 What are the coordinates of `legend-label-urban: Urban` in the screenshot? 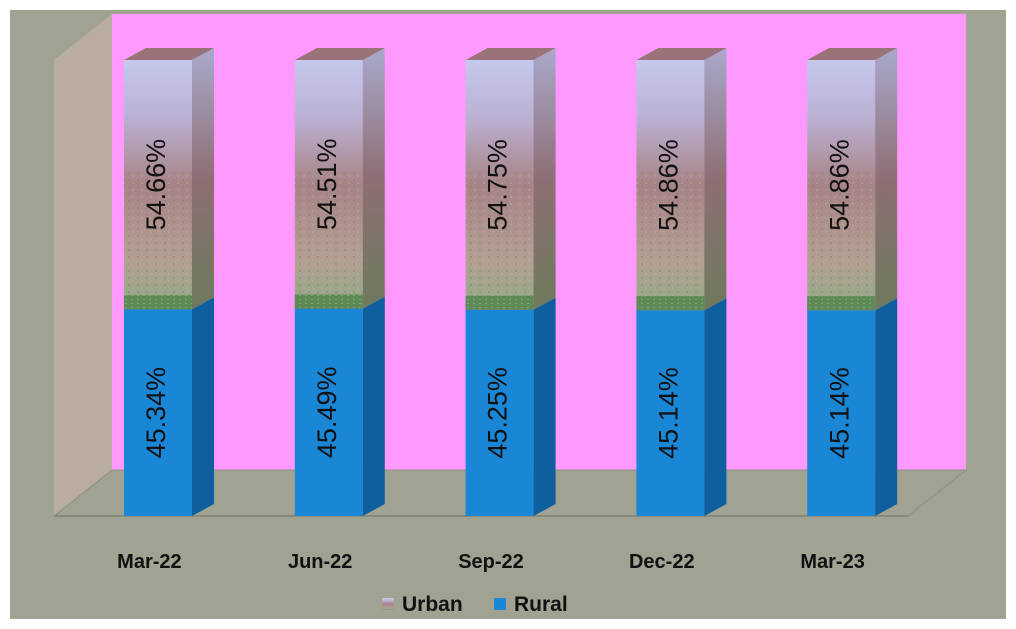 It's located at (432, 604).